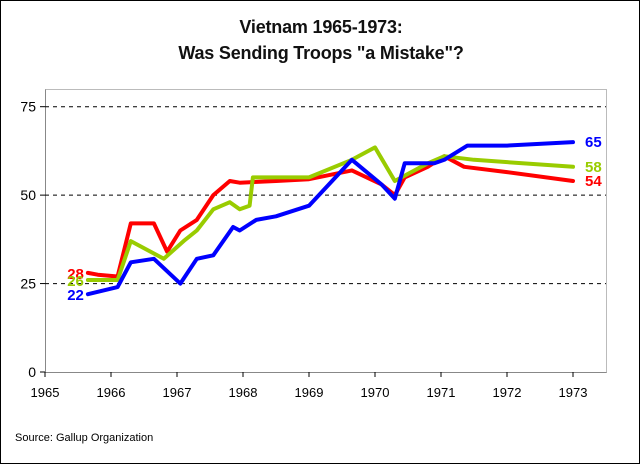 This screenshot has height=465, width=640. I want to click on x-tick-label: 1967, so click(177, 392).